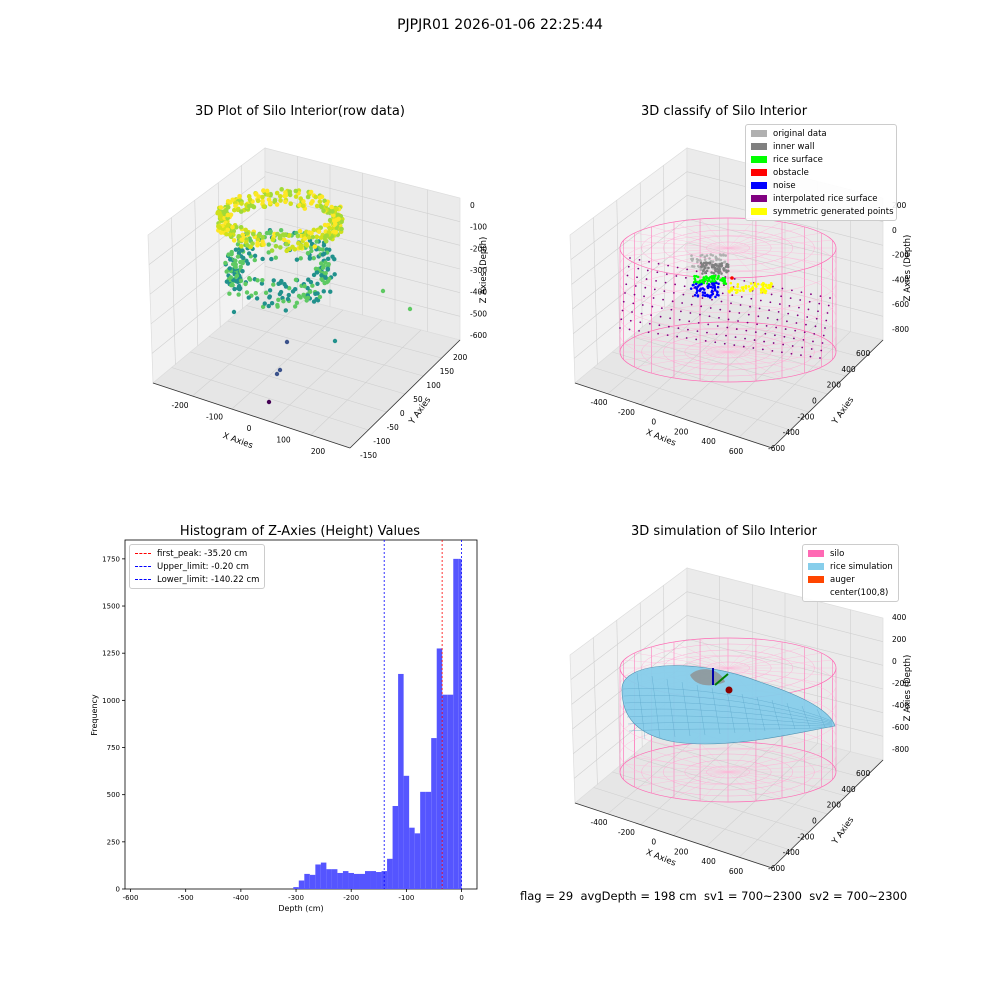  What do you see at coordinates (759, 211) in the screenshot?
I see `legend-swatch` at bounding box center [759, 211].